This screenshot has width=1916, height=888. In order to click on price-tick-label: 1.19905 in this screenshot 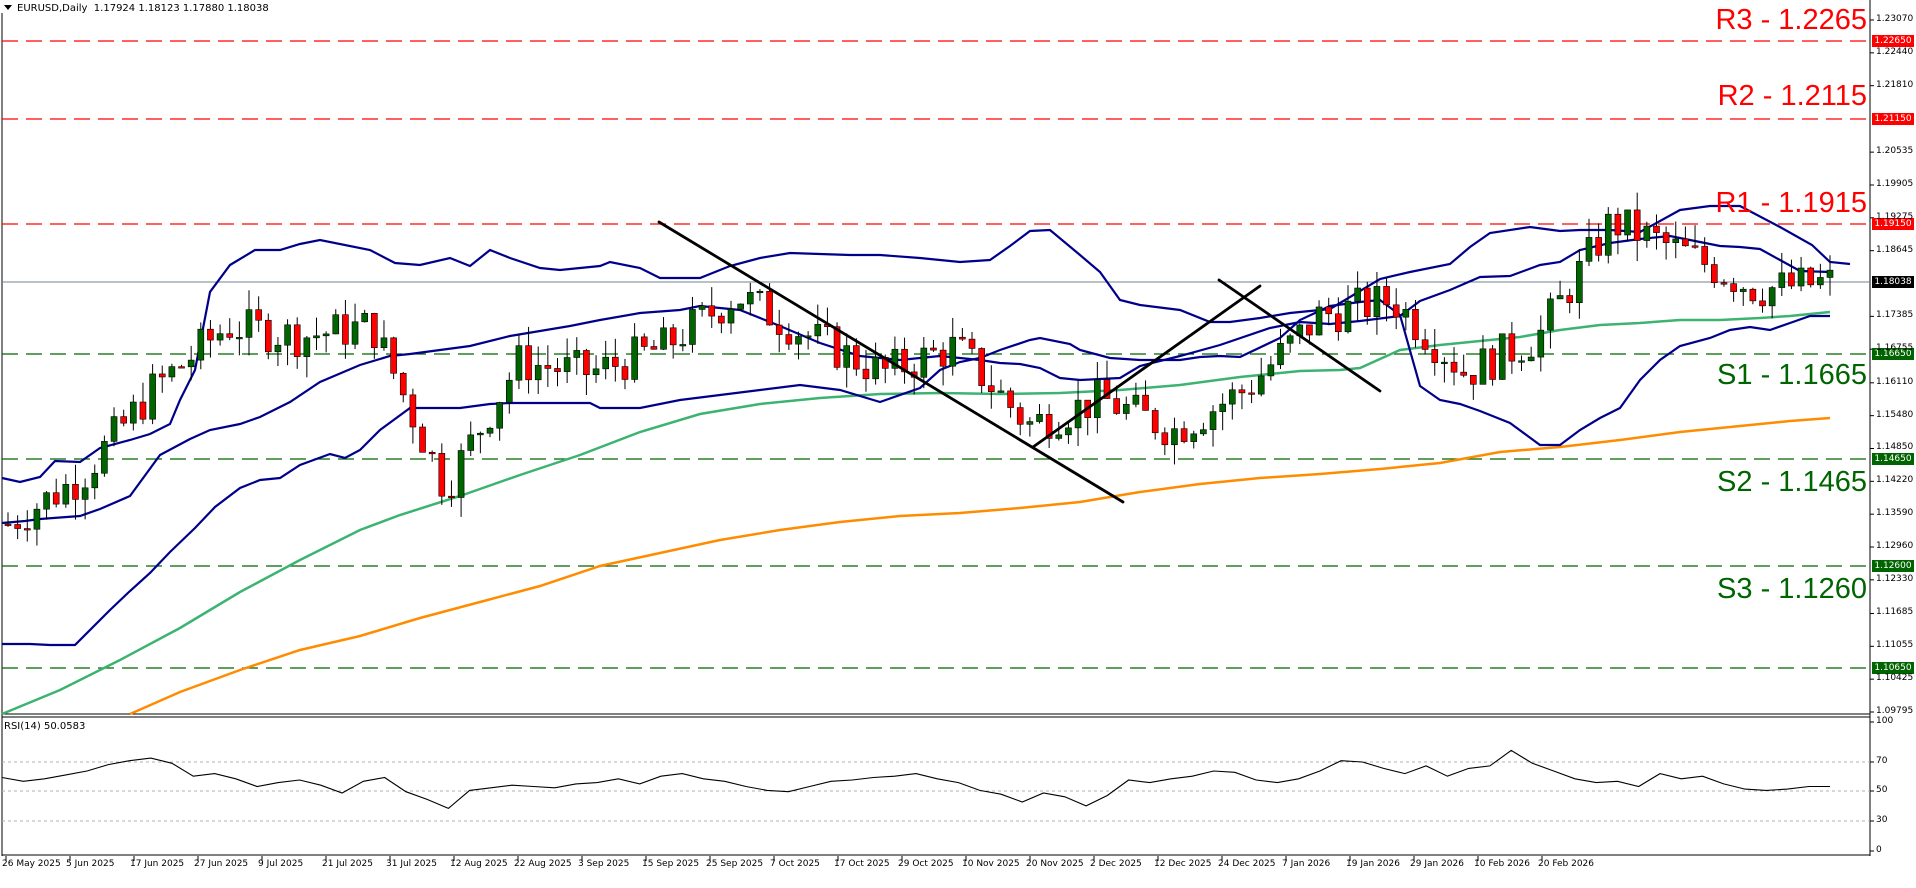, I will do `click(1895, 183)`.